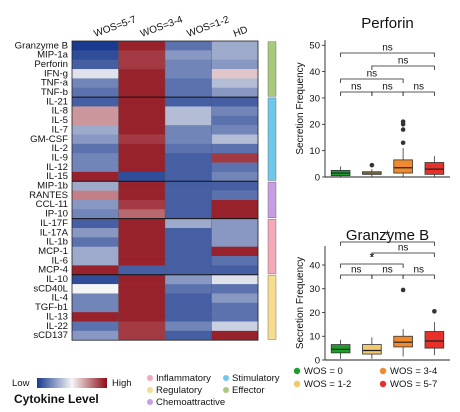 The image size is (460, 412). Describe the element at coordinates (365, 378) in the screenshot. I see `box-legend: WOS = 0 WOS = 3-4 WOS = 1-2 WOS = 5-7` at that location.